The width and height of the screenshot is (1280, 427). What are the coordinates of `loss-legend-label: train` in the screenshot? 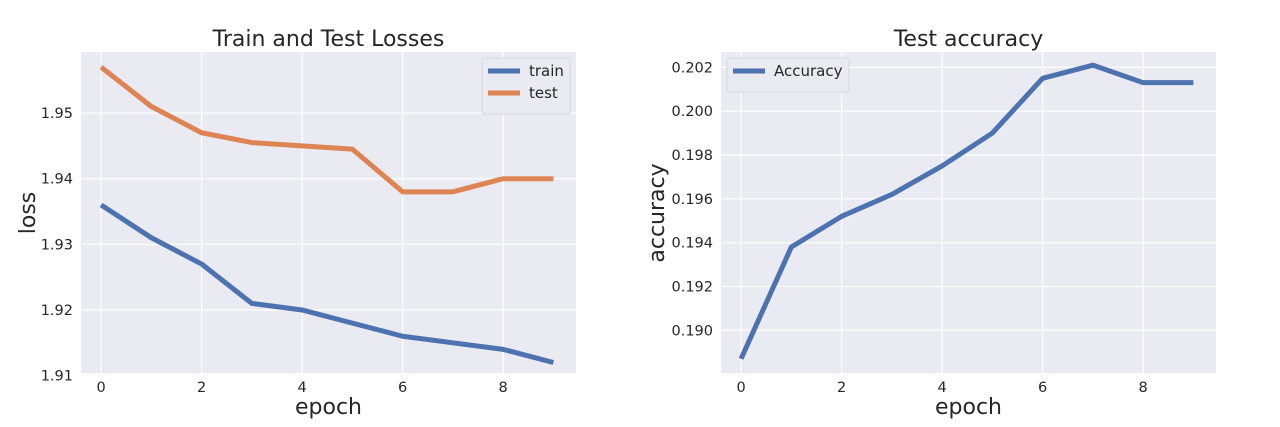 It's located at (546, 71).